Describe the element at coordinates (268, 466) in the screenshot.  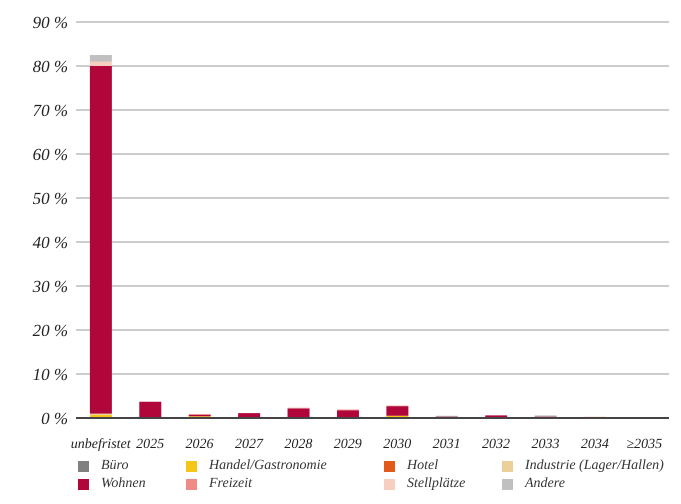
I see `legend-label: Handel/Gastronomie` at that location.